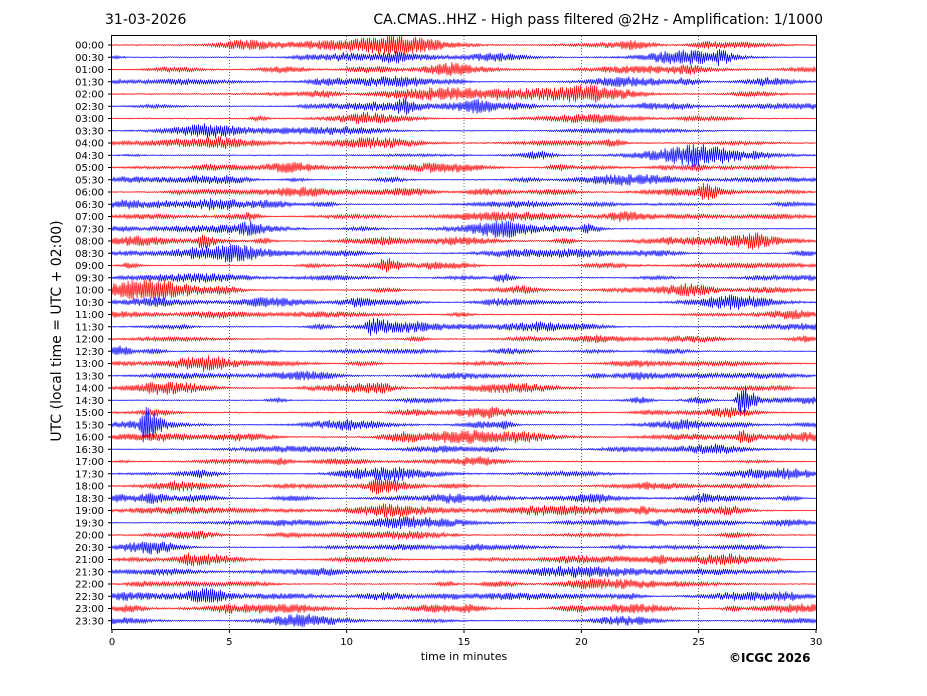 This screenshot has width=927, height=696. I want to click on y-tick-label: 06:30, so click(89, 205).